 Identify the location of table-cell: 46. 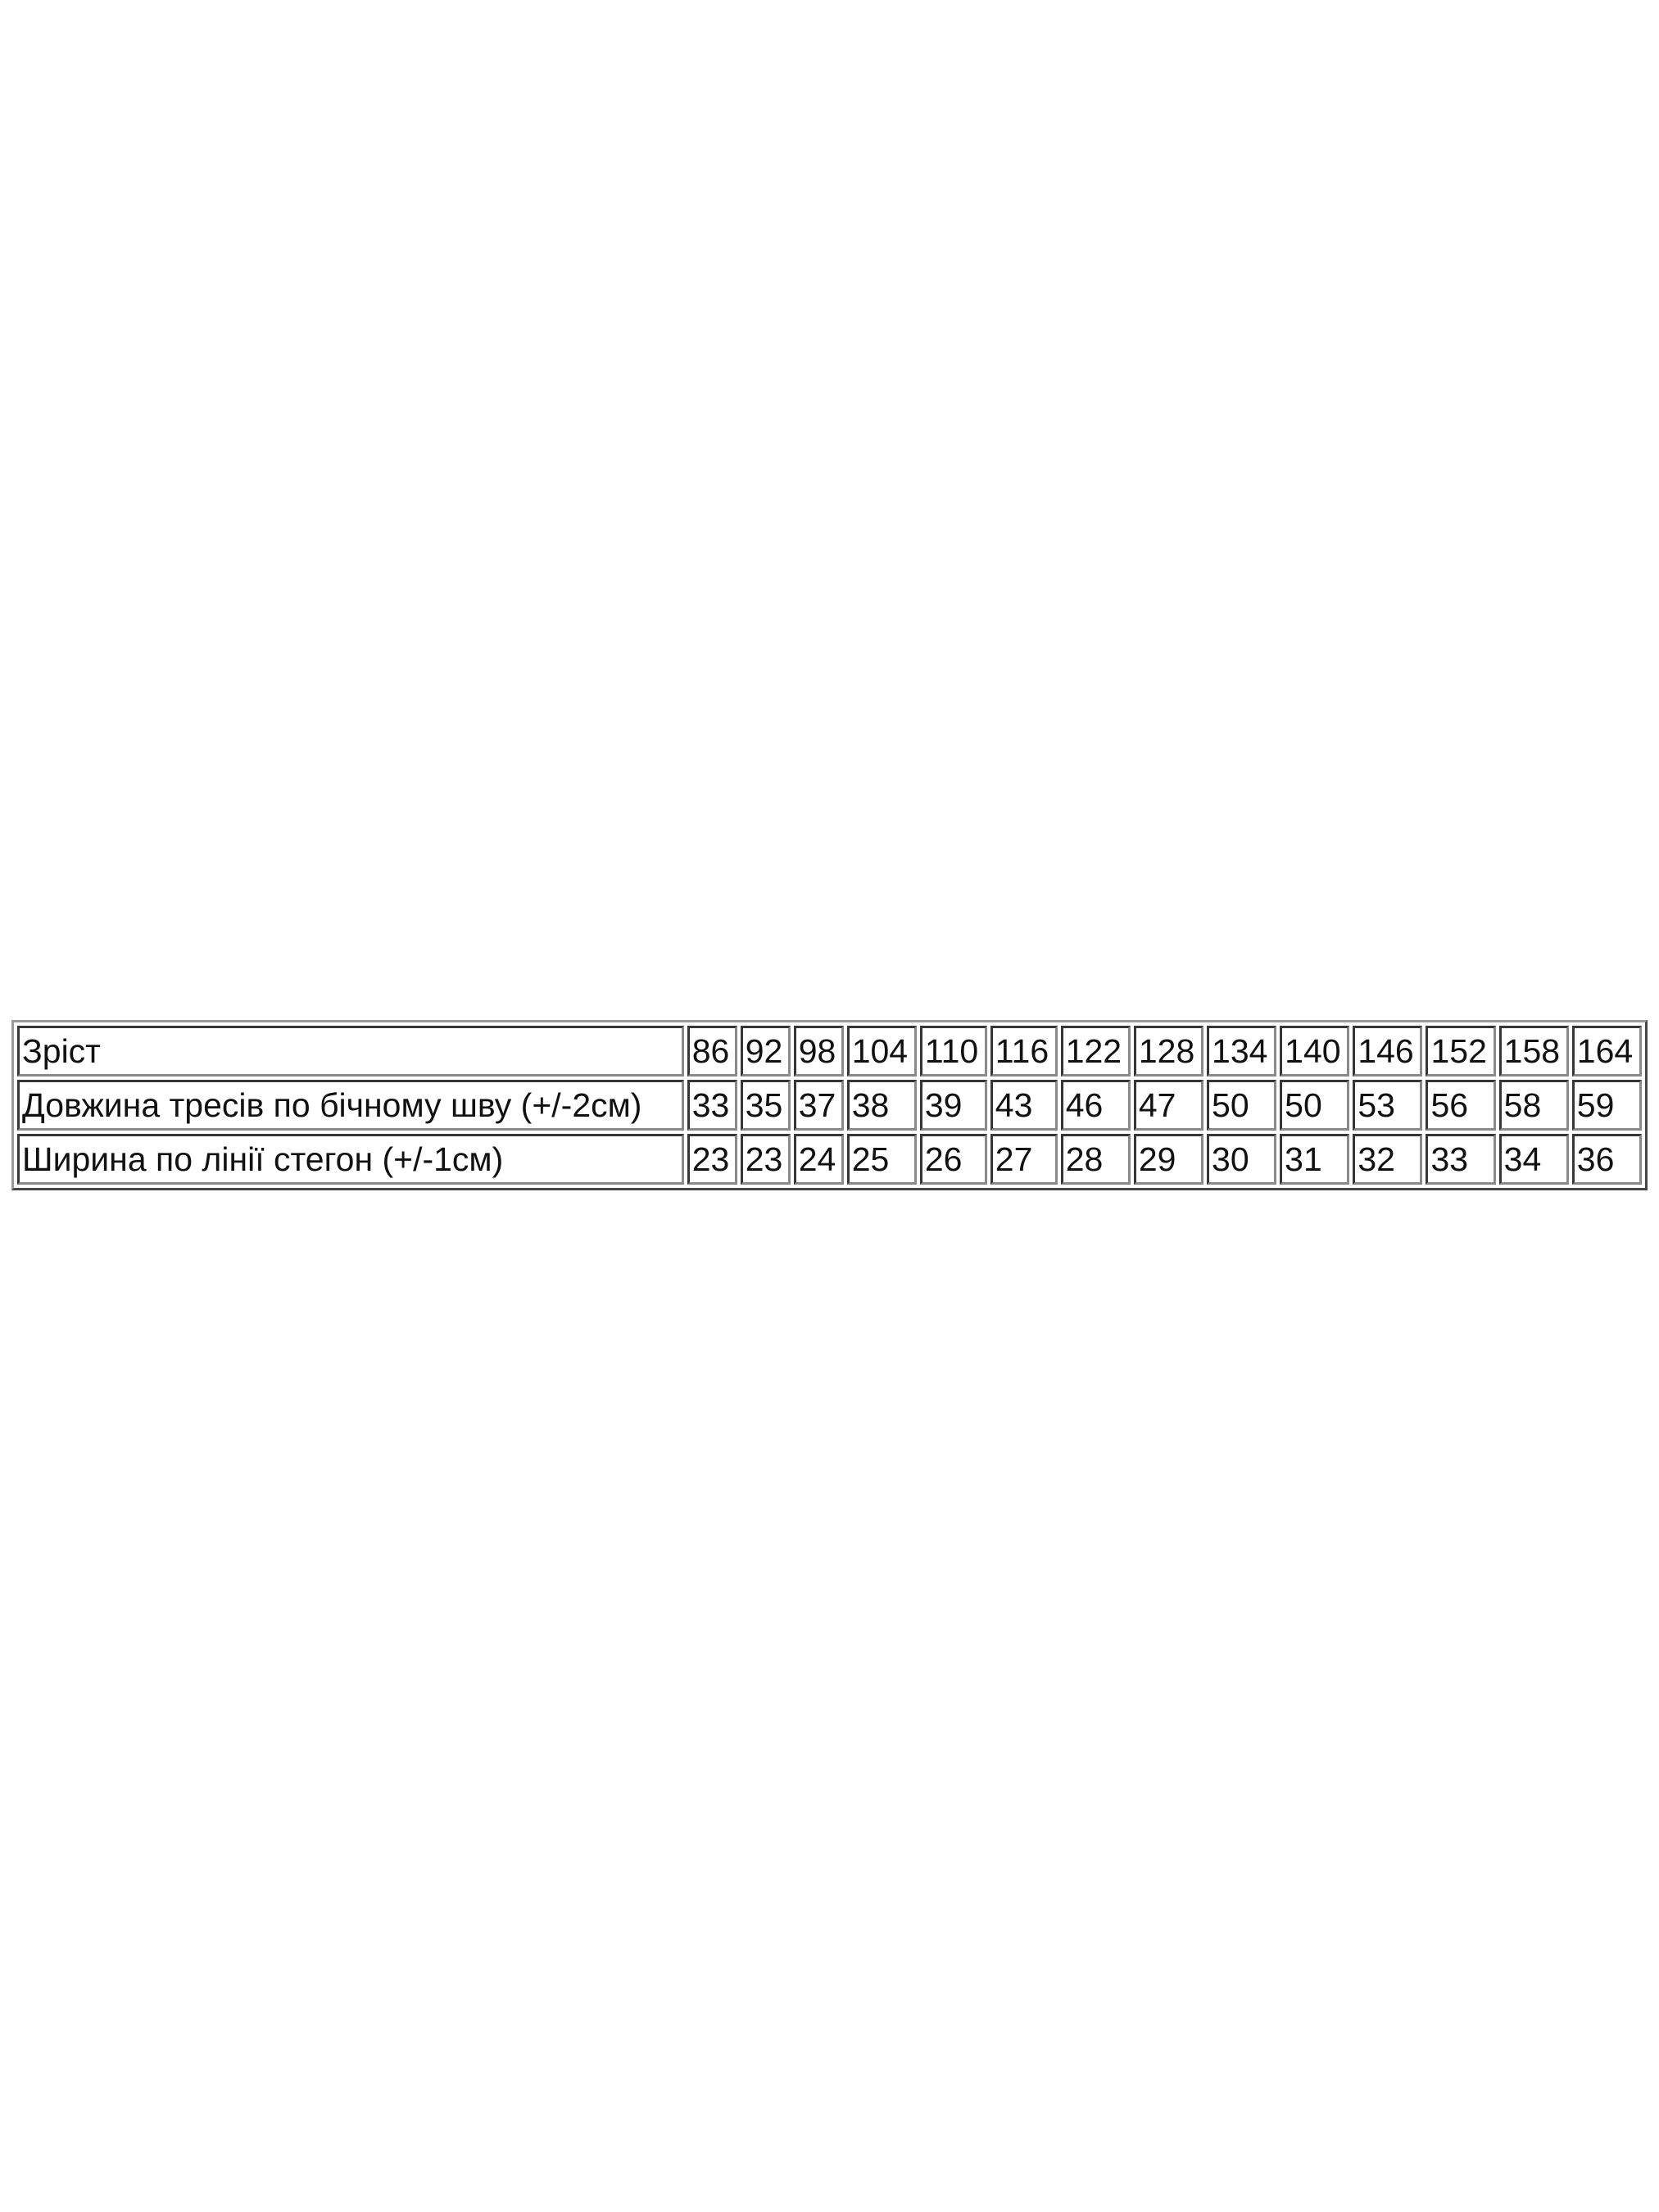
(1095, 1105).